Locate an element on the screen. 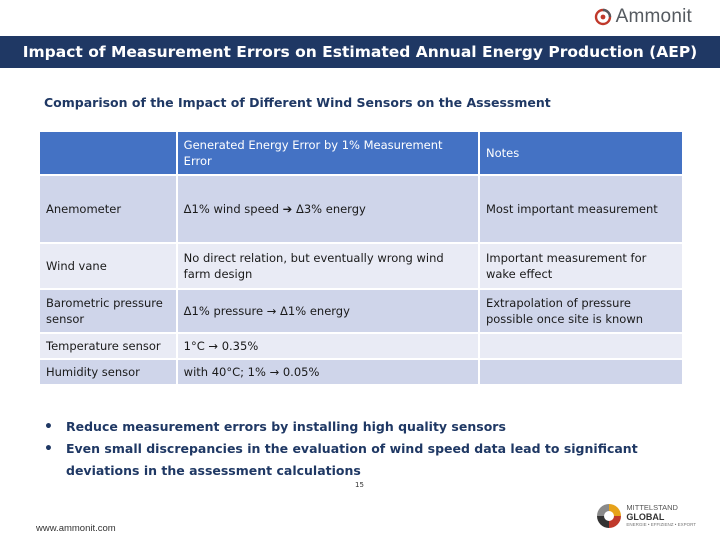 The image size is (720, 540). notes-cell: Most important measurement is located at coordinates (580, 209).